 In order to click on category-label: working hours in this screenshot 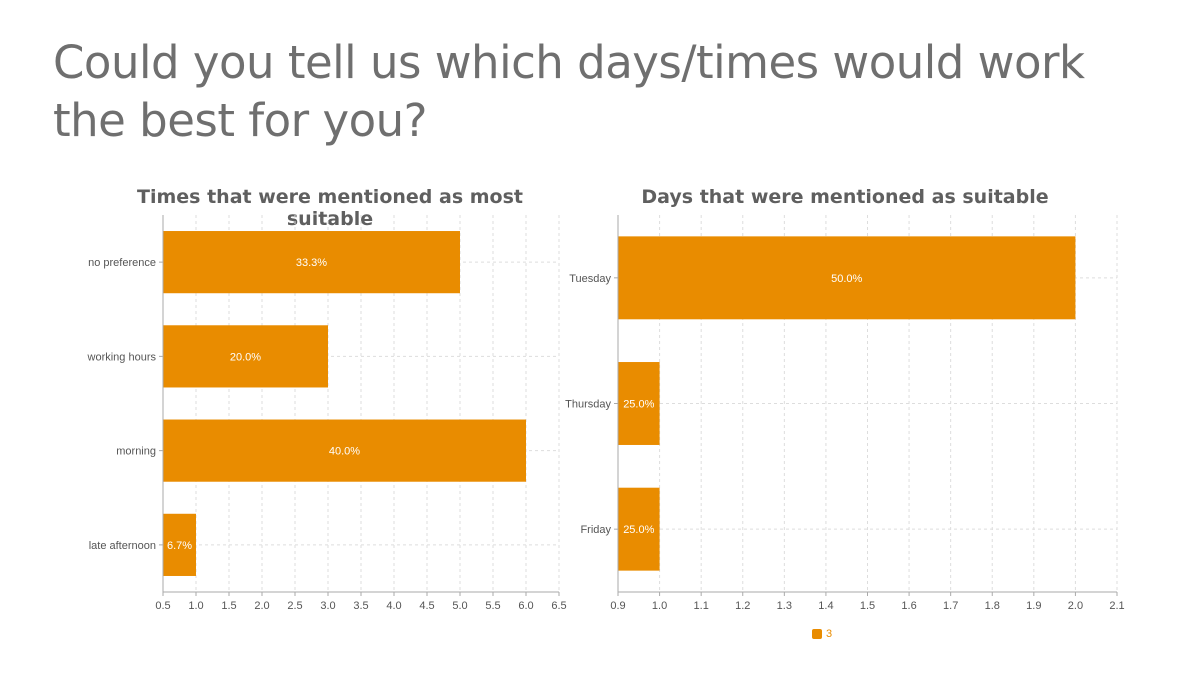, I will do `click(122, 357)`.